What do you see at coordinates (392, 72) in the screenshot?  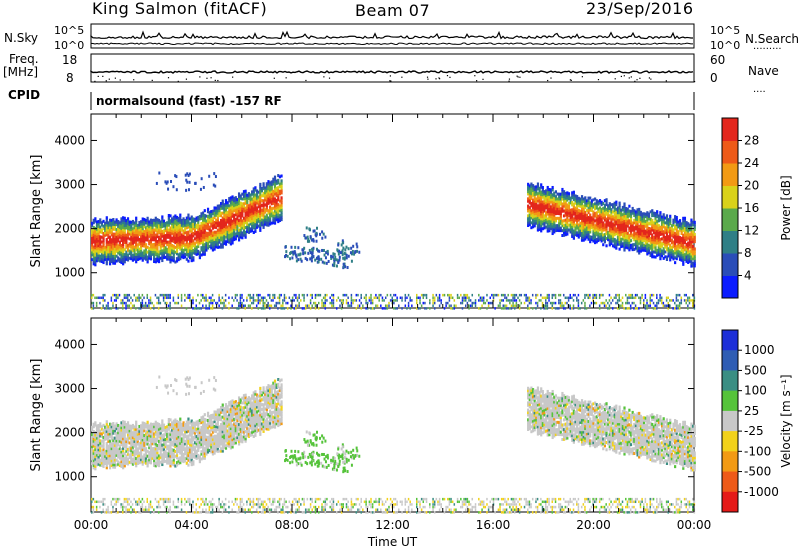 I see `freq-trace` at bounding box center [392, 72].